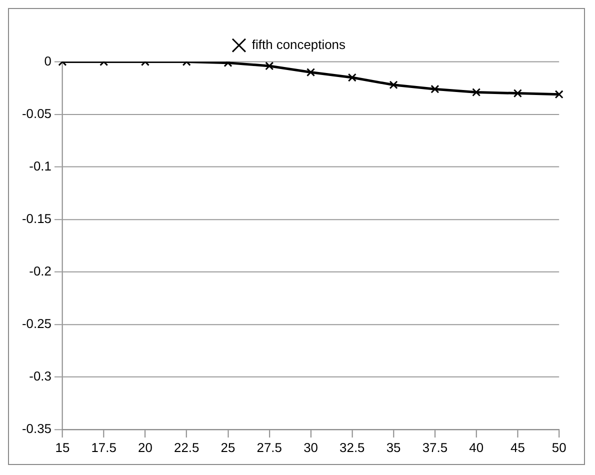  What do you see at coordinates (311, 447) in the screenshot?
I see `x-tick-label: 30` at bounding box center [311, 447].